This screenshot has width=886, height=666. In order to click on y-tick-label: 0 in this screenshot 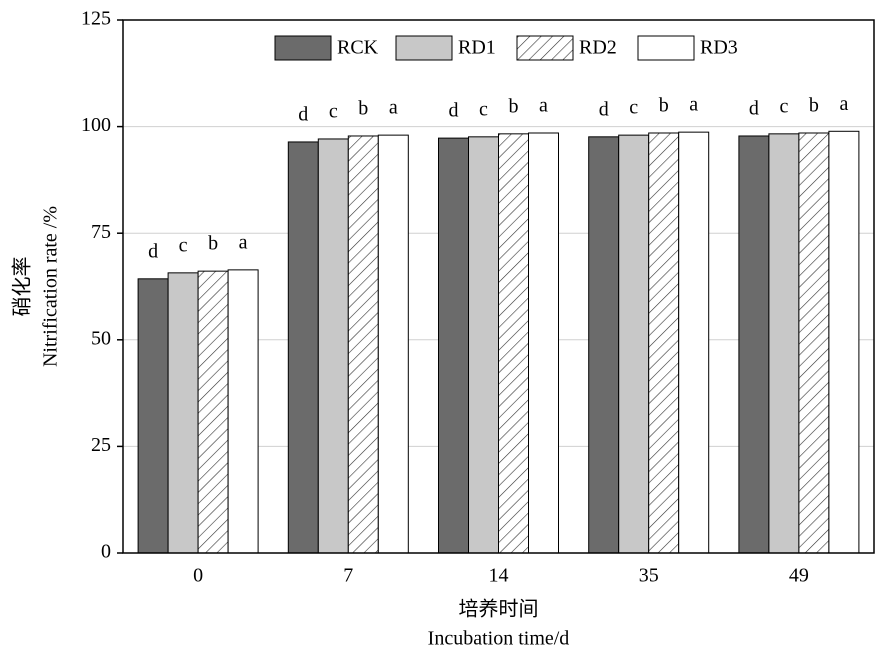, I will do `click(106, 552)`.